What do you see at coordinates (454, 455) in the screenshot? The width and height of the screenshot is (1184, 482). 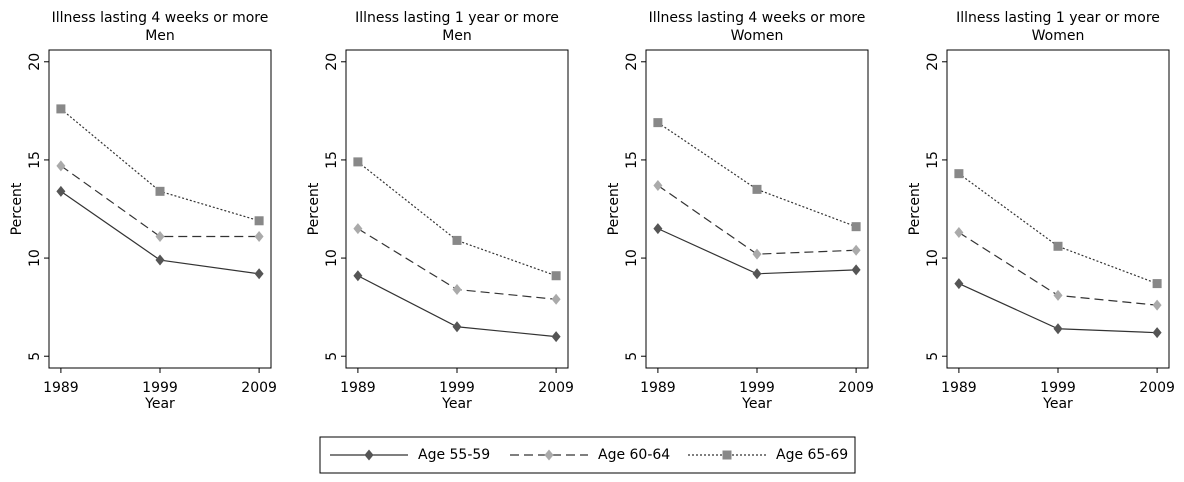 I see `legend-label: Age 55-59` at bounding box center [454, 455].